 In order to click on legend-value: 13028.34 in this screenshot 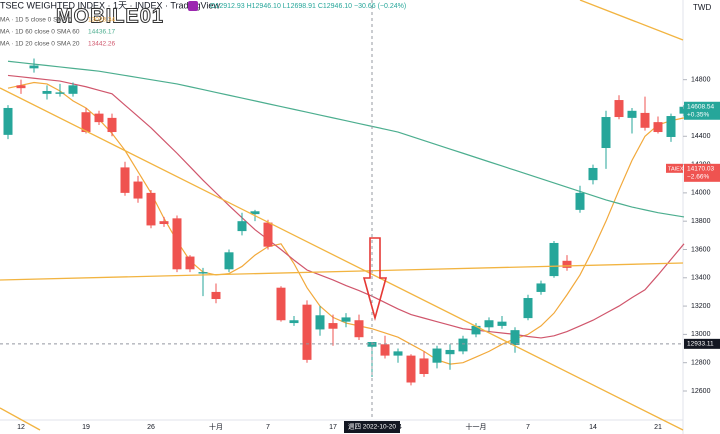, I will do `click(101, 20)`.